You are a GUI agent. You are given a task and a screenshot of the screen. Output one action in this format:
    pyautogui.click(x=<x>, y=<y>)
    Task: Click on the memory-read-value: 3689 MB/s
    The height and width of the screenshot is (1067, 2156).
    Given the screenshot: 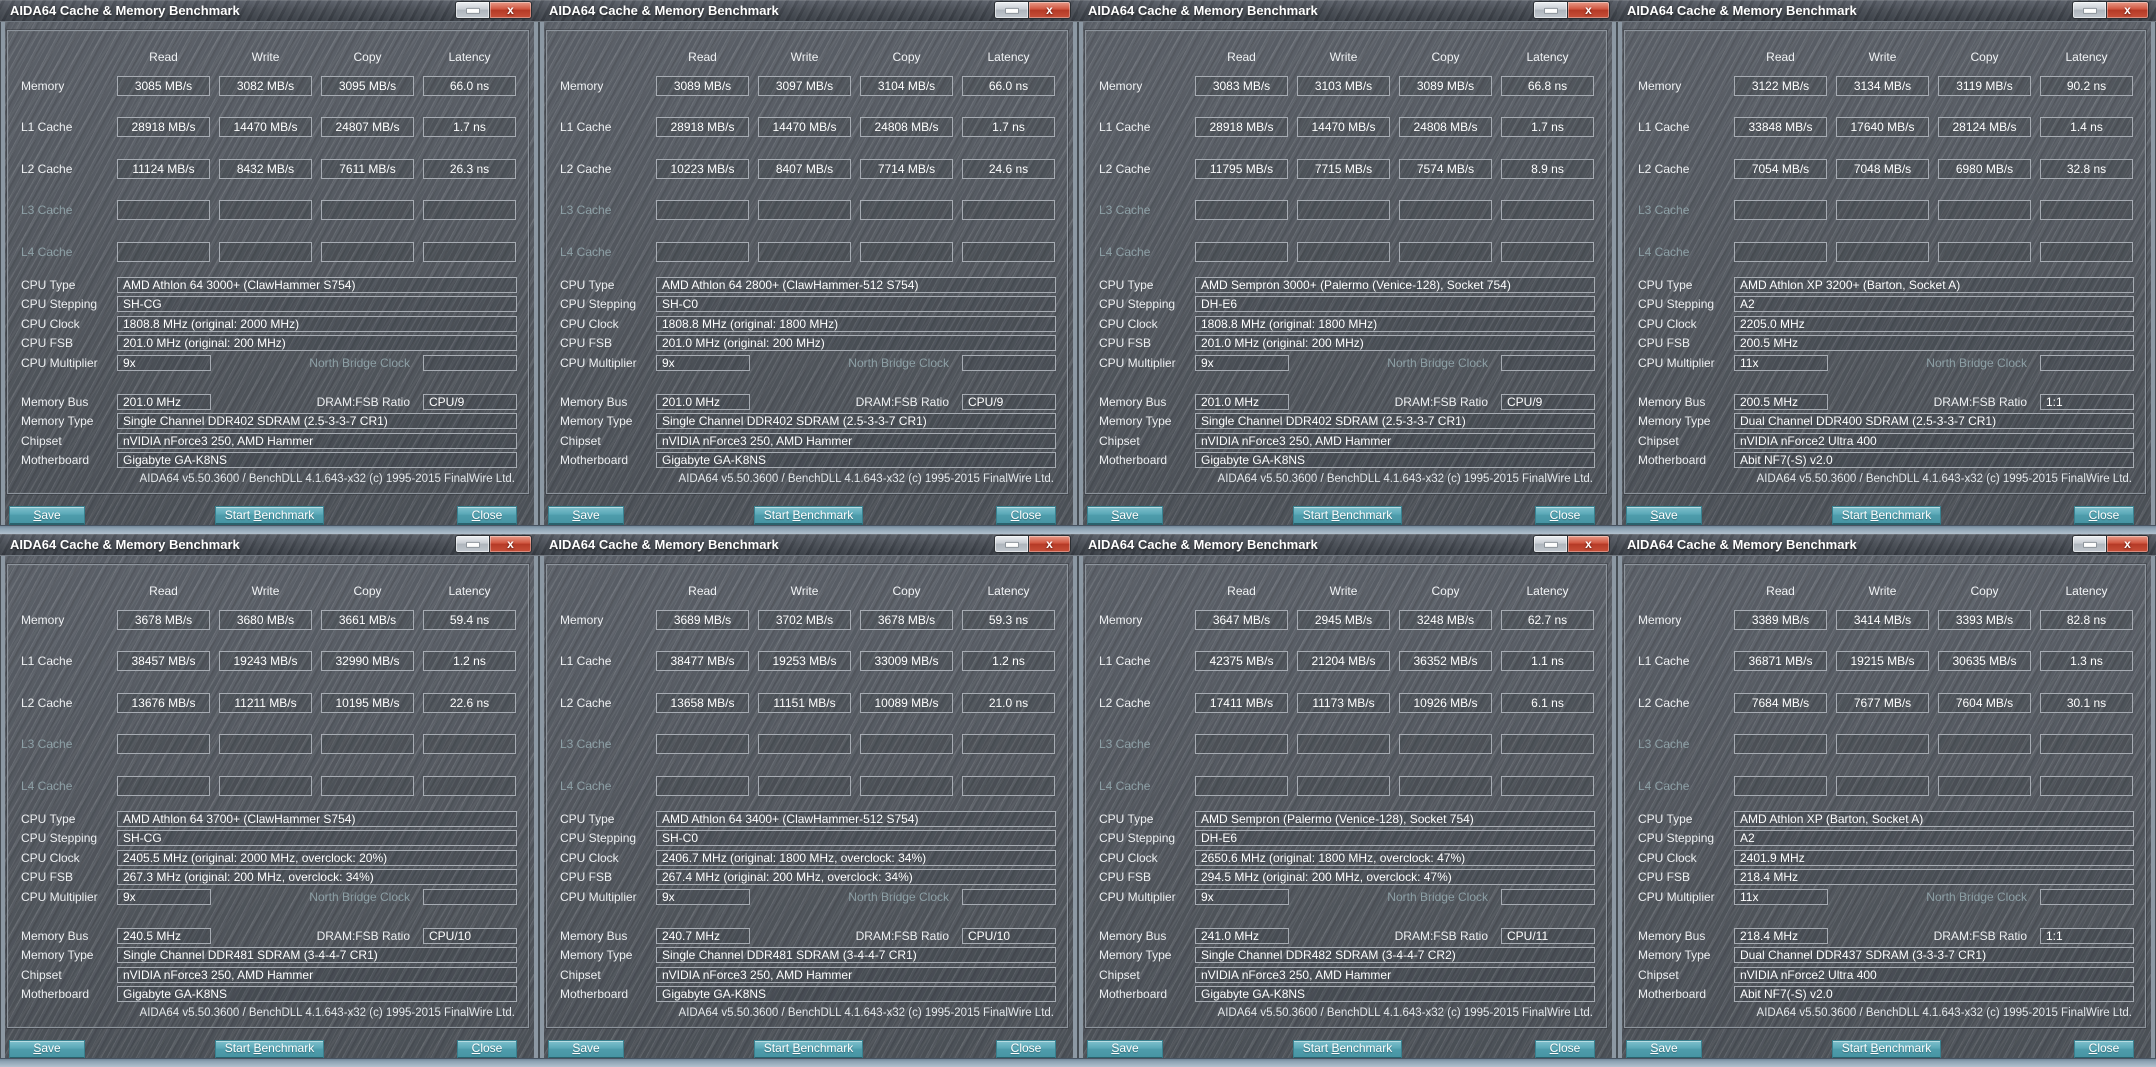 What is the action you would take?
    pyautogui.click(x=702, y=619)
    